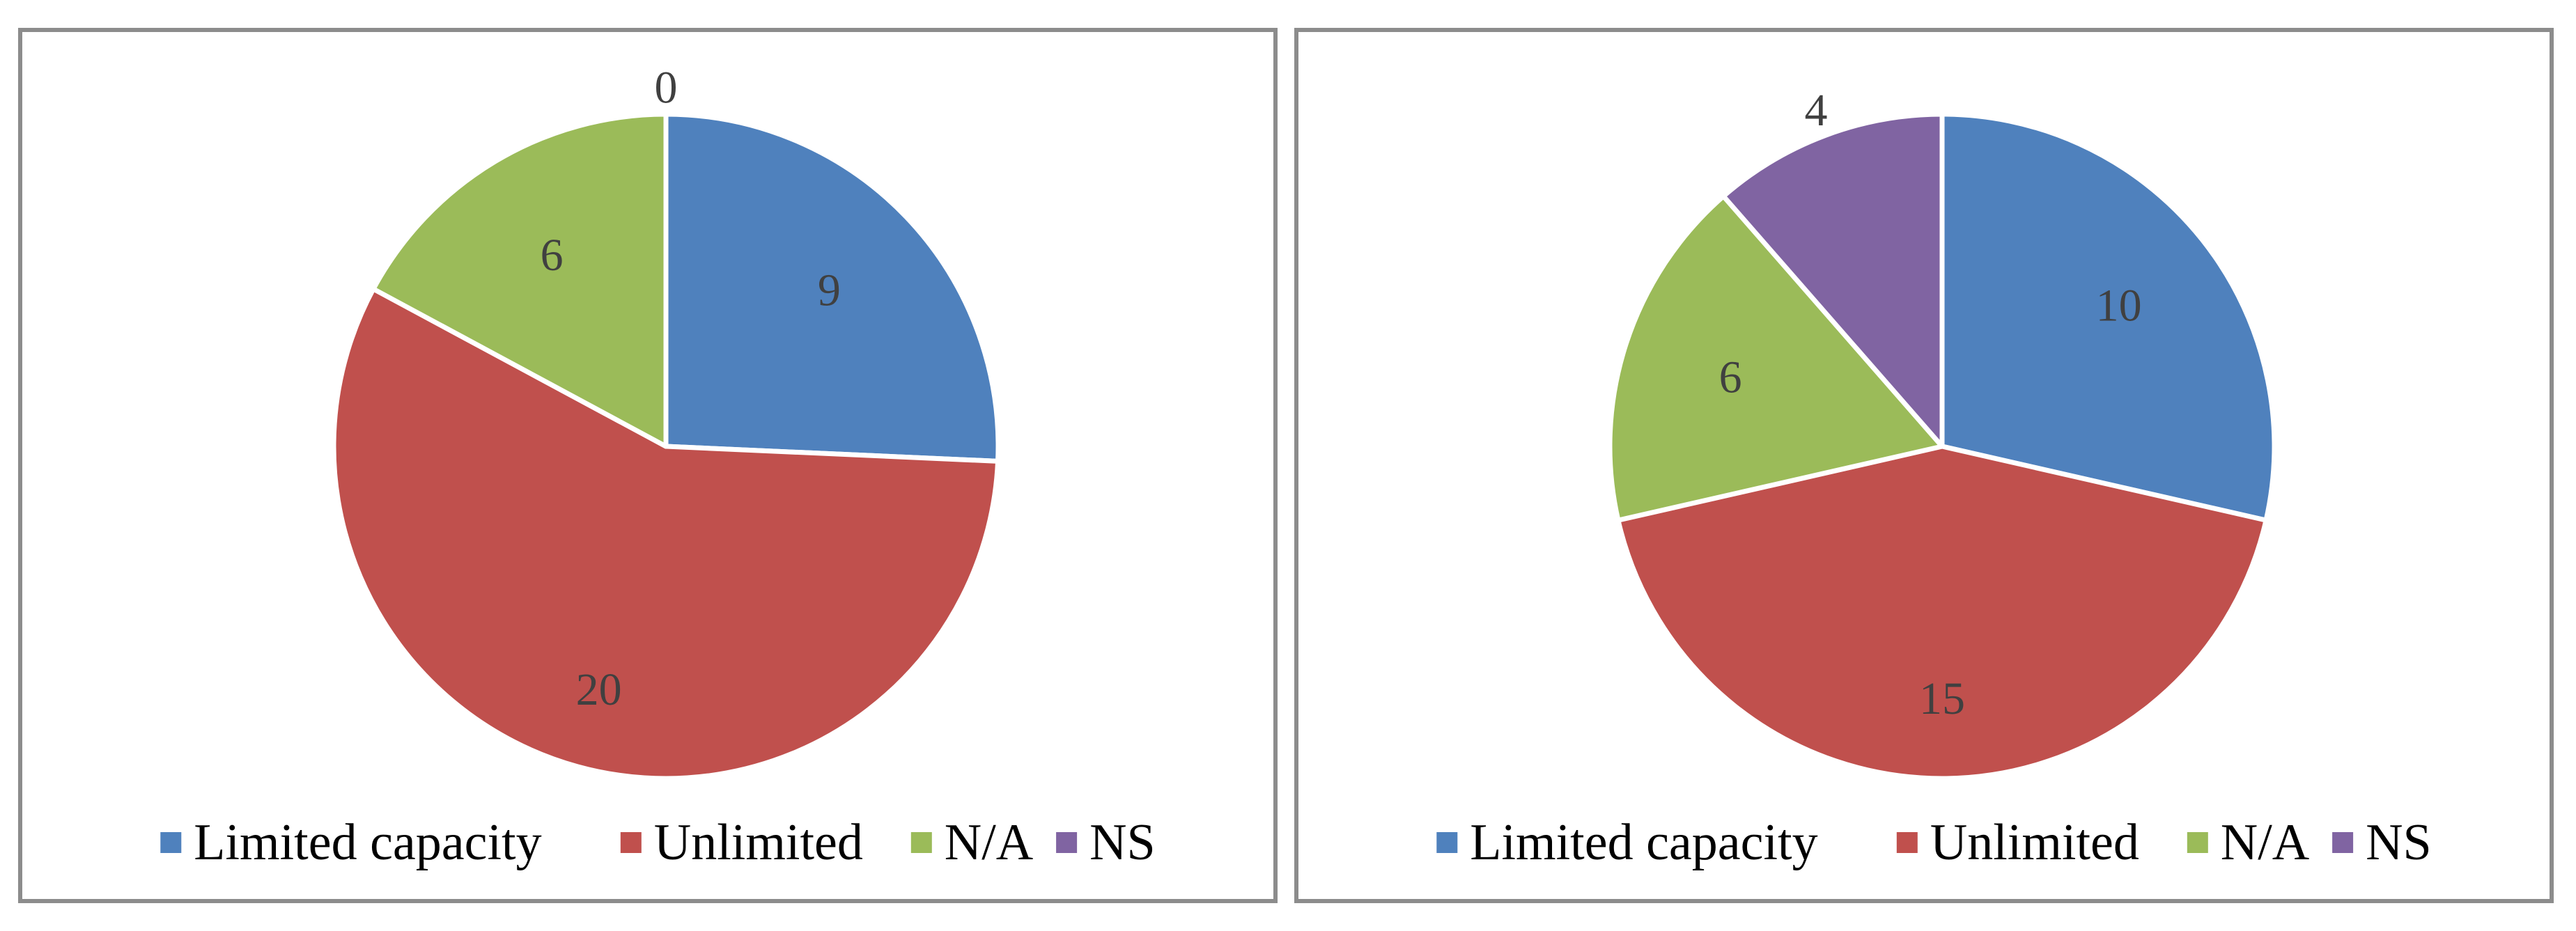 The width and height of the screenshot is (2576, 931). What do you see at coordinates (1833, 280) in the screenshot?
I see `pie-slice-ns` at bounding box center [1833, 280].